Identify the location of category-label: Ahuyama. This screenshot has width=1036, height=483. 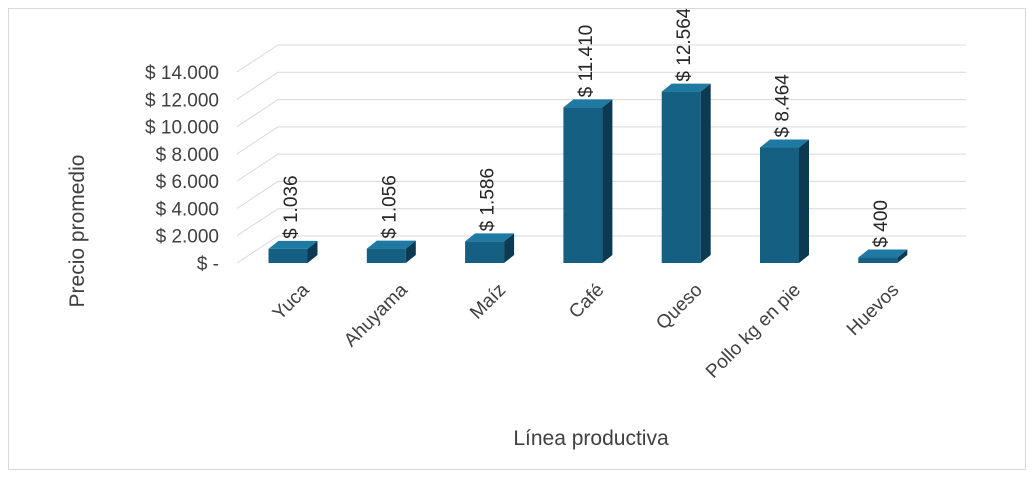
(376, 315).